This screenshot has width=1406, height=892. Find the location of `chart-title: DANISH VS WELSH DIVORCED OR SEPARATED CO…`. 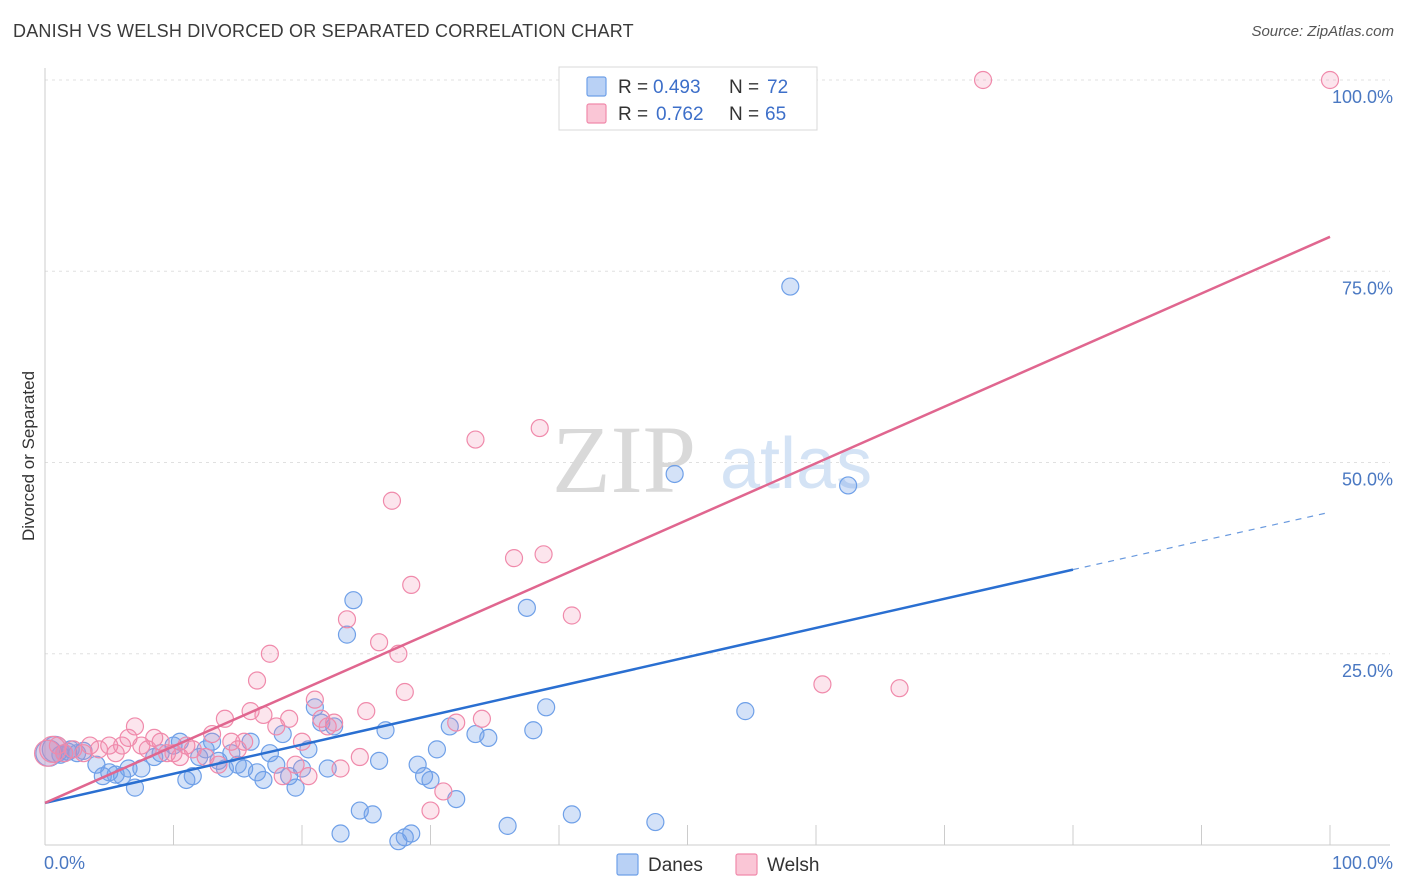

chart-title: DANISH VS WELSH DIVORCED OR SEPARATED CO… is located at coordinates (323, 31).